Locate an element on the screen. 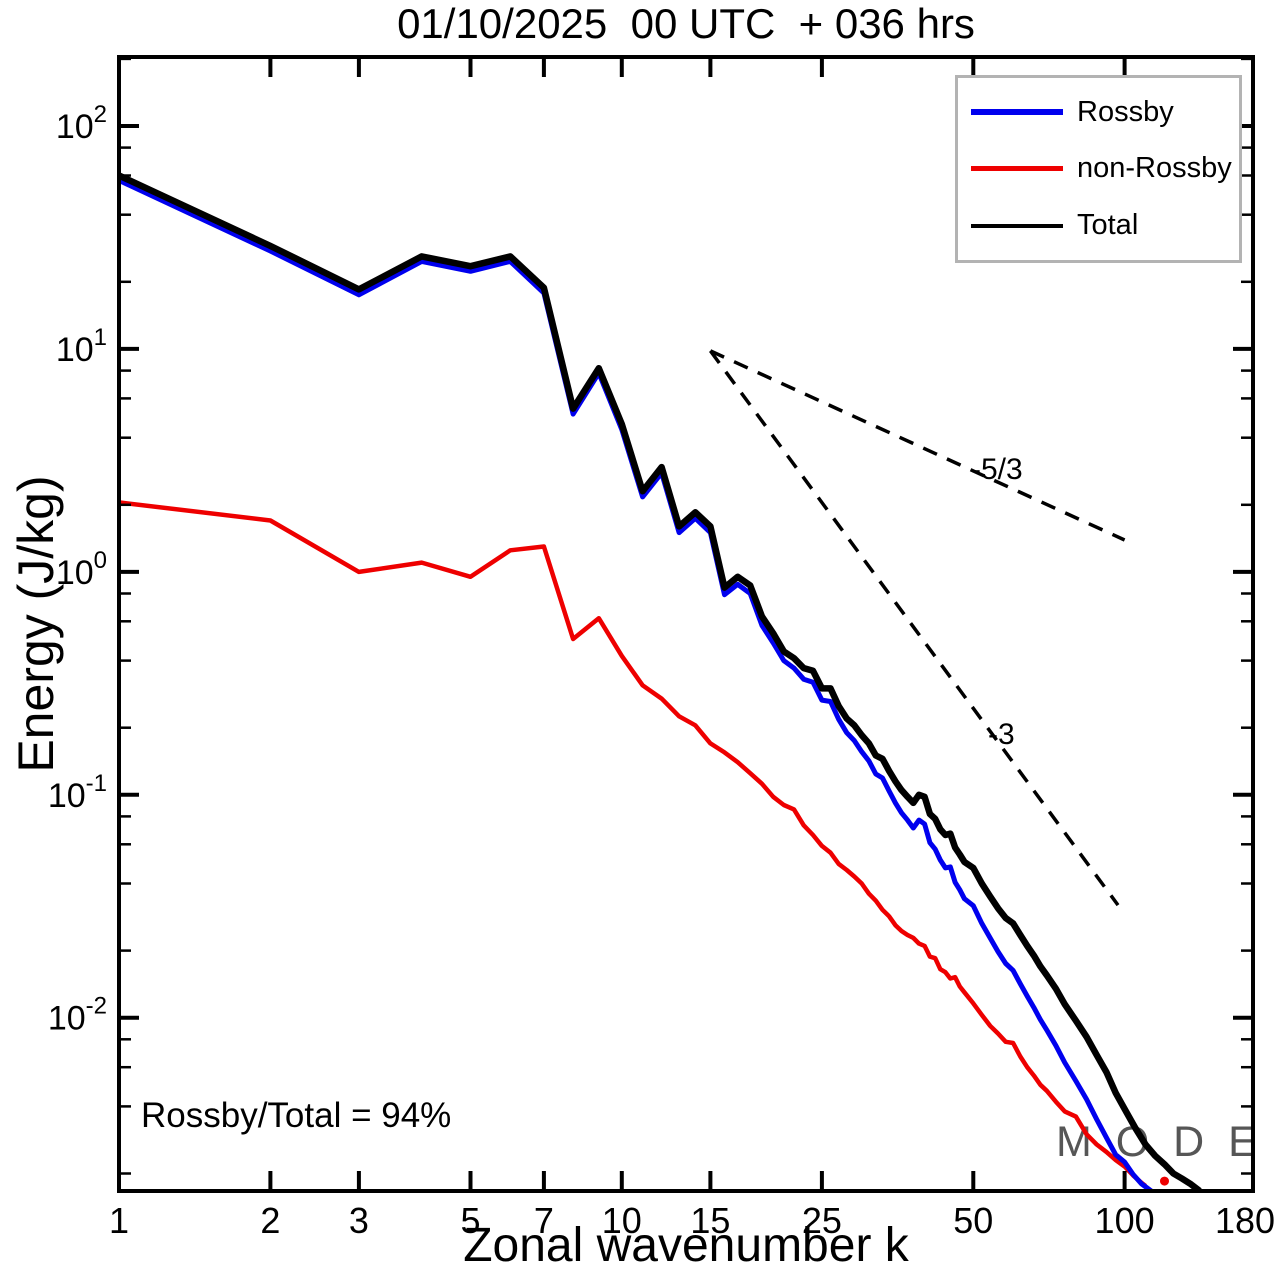  x-tick-label-7: 7 is located at coordinates (544, 1220).